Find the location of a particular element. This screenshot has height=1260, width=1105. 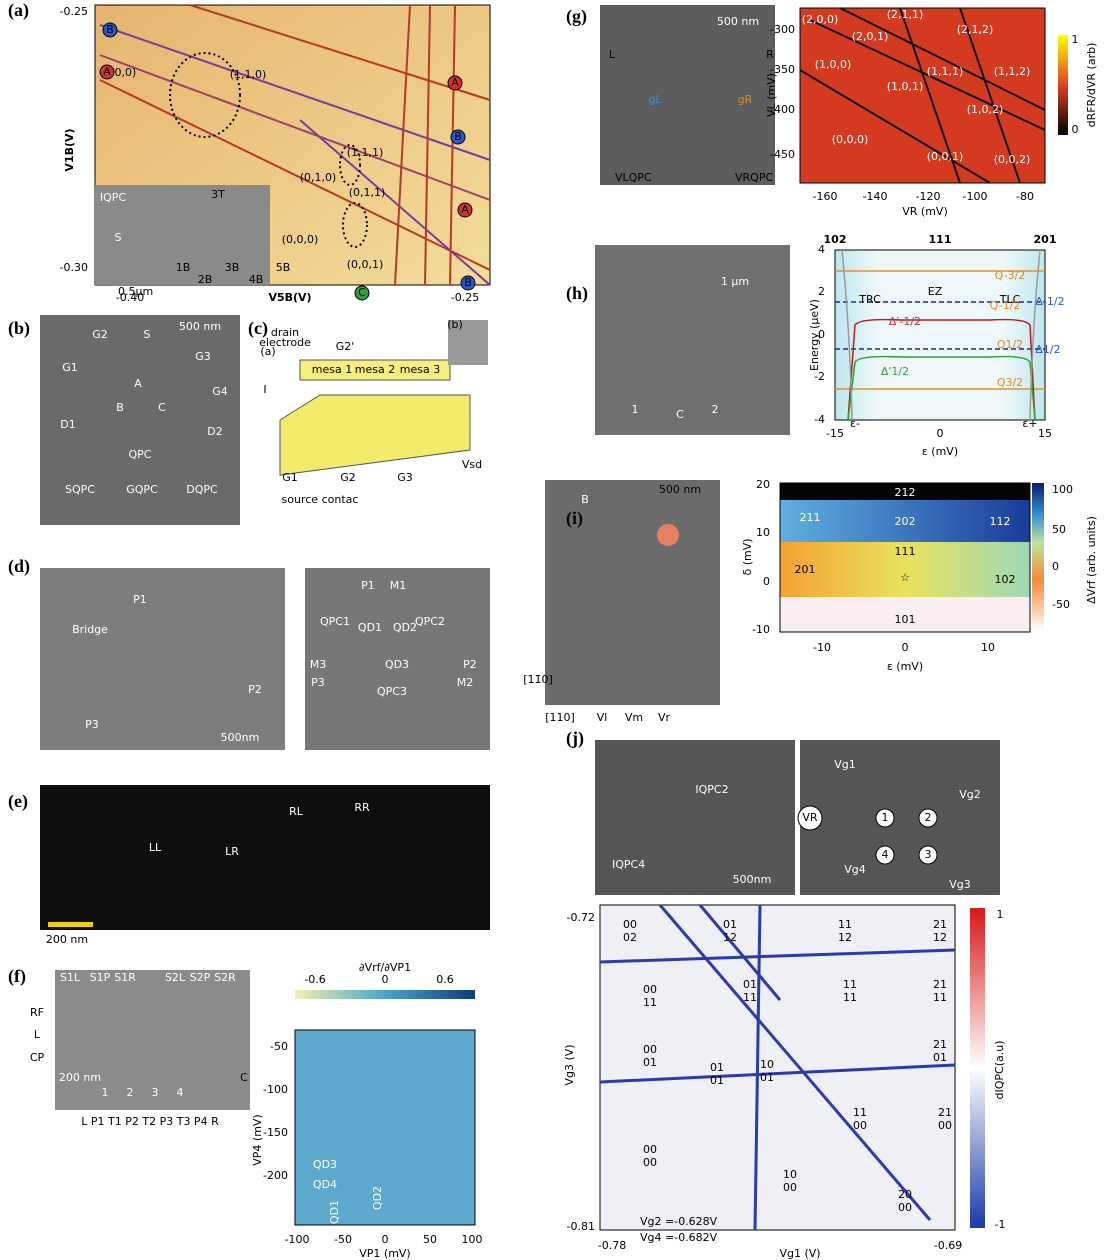

label: -0.78 is located at coordinates (612, 1245).